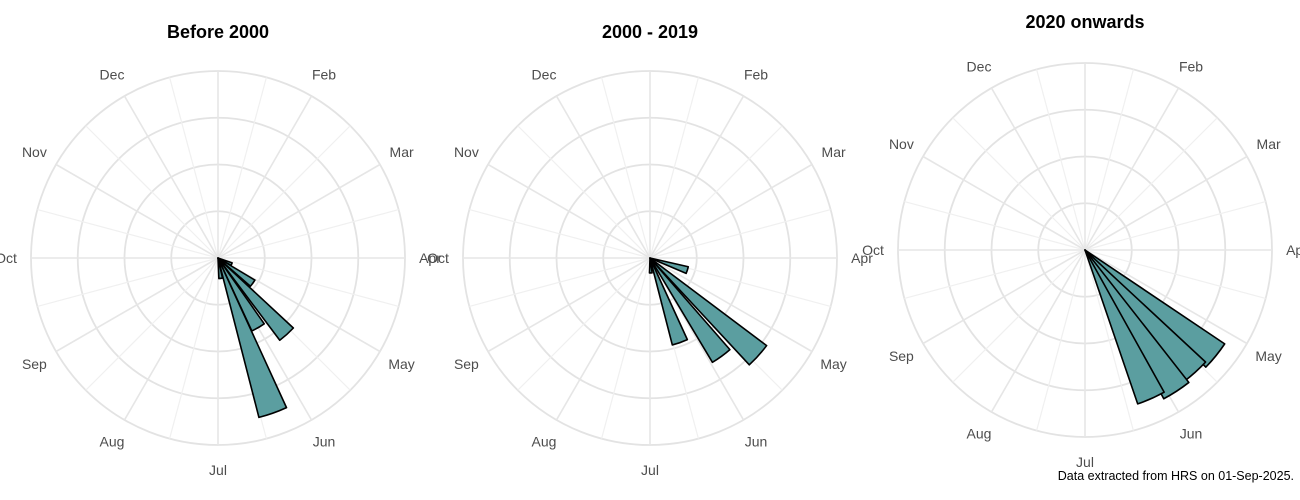 The height and width of the screenshot is (500, 1300). Describe the element at coordinates (1175, 476) in the screenshot. I see `data-source-caption: Data extracted from HRS on 01-Sep-2025.` at that location.